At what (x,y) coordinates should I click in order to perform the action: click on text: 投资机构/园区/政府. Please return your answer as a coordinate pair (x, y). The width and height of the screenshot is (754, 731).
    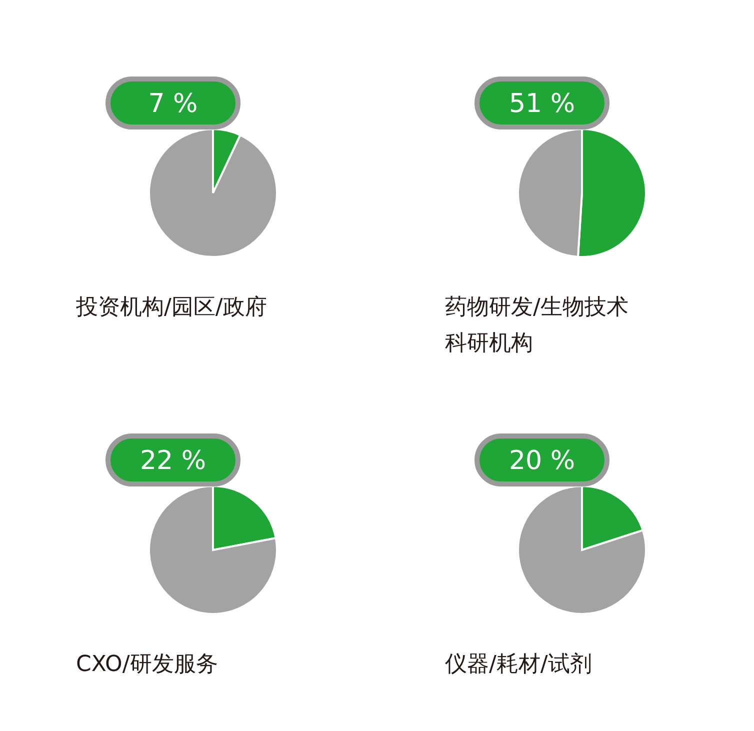
    Looking at the image, I should click on (172, 308).